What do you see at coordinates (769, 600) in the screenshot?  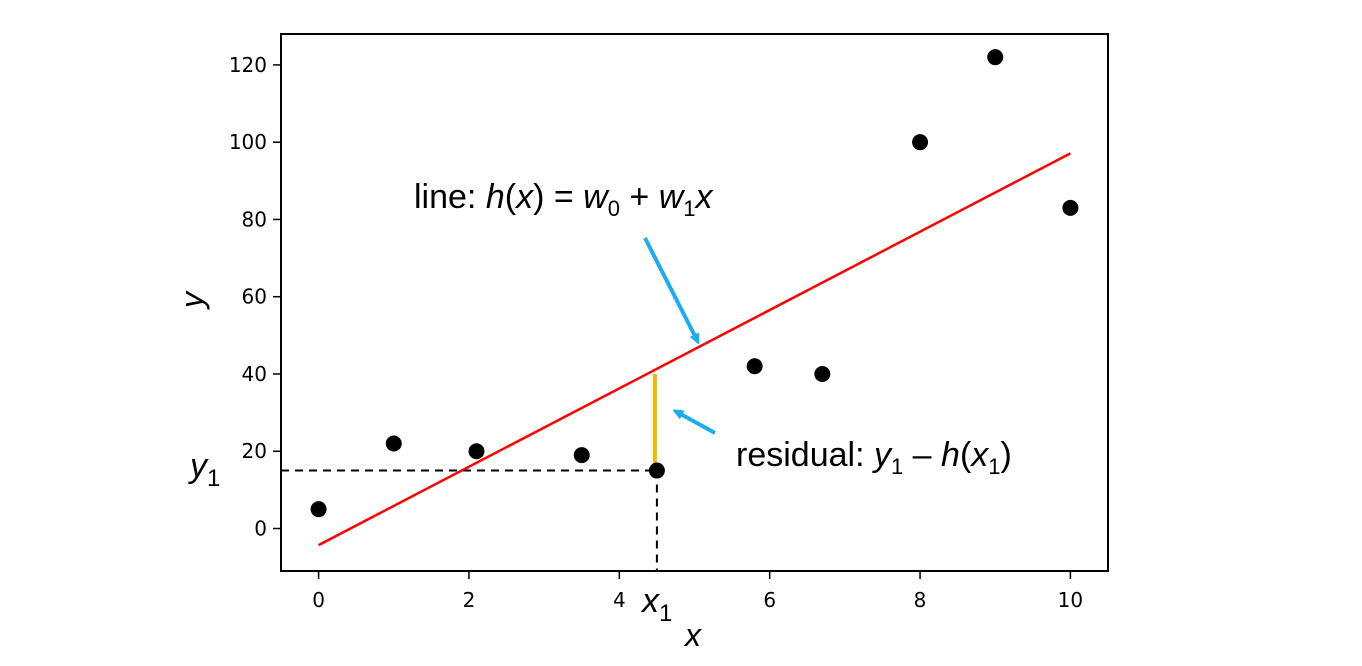 I see `x-tick-label: 6` at bounding box center [769, 600].